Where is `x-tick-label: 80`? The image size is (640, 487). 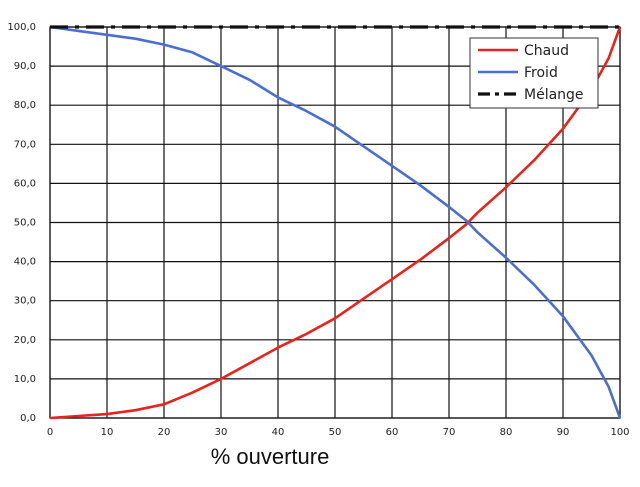 x-tick-label: 80 is located at coordinates (506, 432).